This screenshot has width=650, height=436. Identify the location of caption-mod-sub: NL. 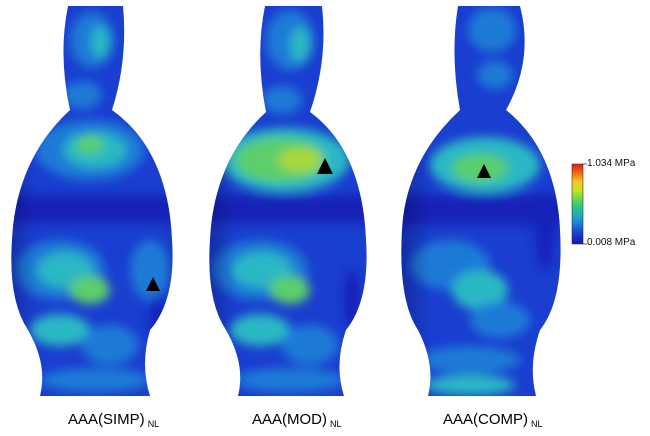
(336, 424).